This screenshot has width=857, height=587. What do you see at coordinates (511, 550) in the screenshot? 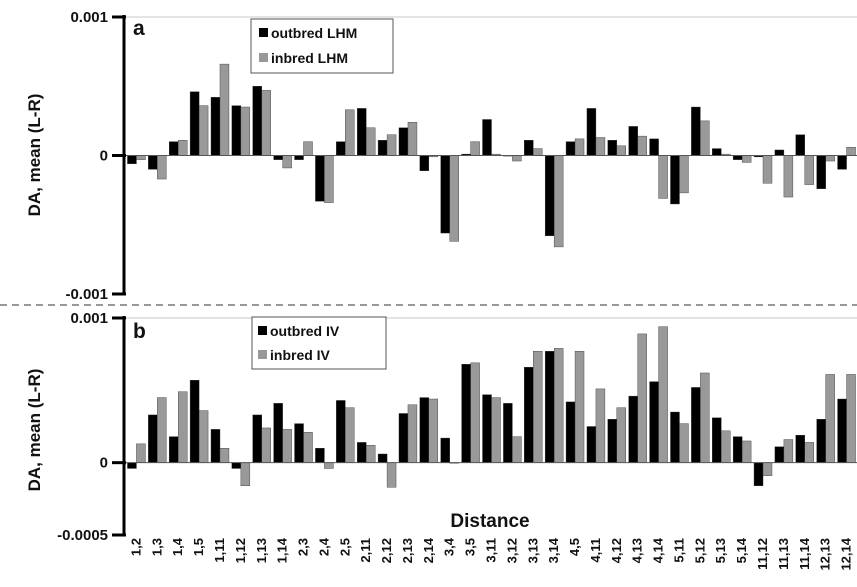
I see `x-category-label: 3,12` at bounding box center [511, 550].